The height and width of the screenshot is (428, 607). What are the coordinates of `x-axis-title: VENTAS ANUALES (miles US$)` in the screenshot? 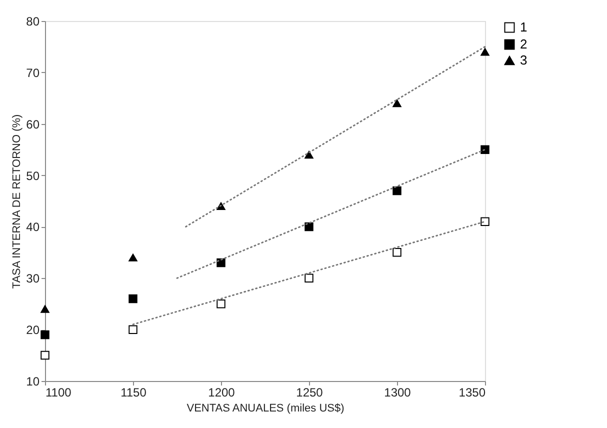 It's located at (265, 408).